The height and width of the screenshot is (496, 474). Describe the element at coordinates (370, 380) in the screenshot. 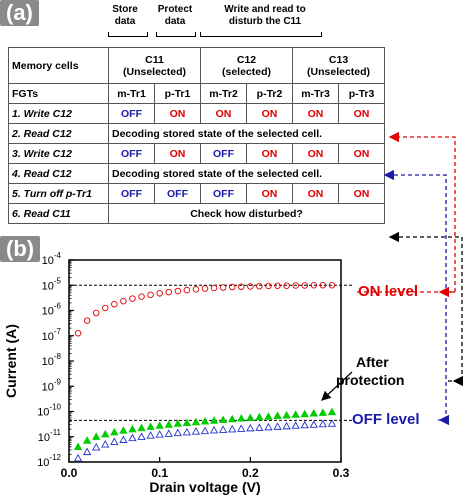

I see `protection-label: protection` at that location.